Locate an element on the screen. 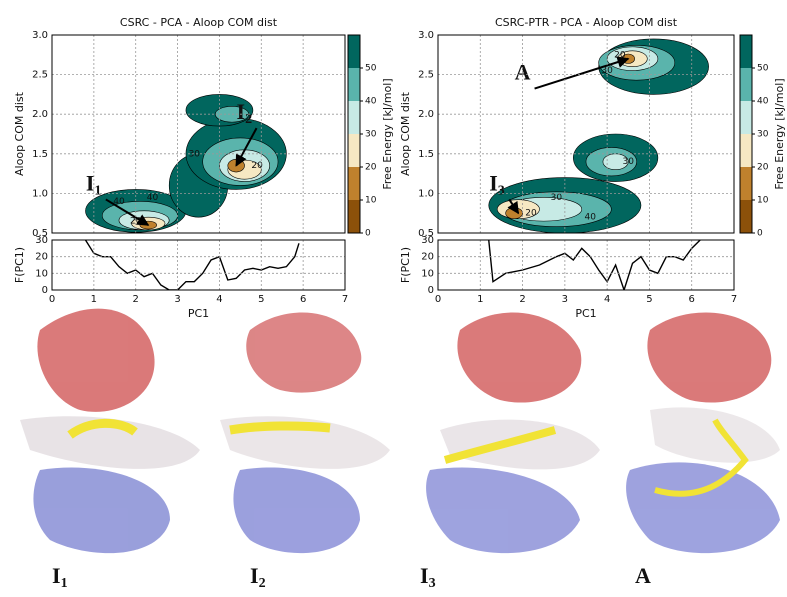 Image resolution: width=787 pixels, height=597 pixels. y-axis-label: F(PC1) is located at coordinates (405, 265).